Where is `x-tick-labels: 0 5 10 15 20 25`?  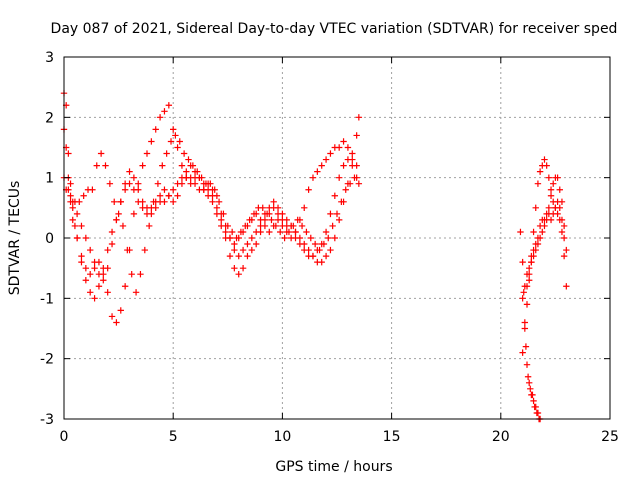 x-tick-labels: 0 5 10 15 20 25 is located at coordinates (339, 437).